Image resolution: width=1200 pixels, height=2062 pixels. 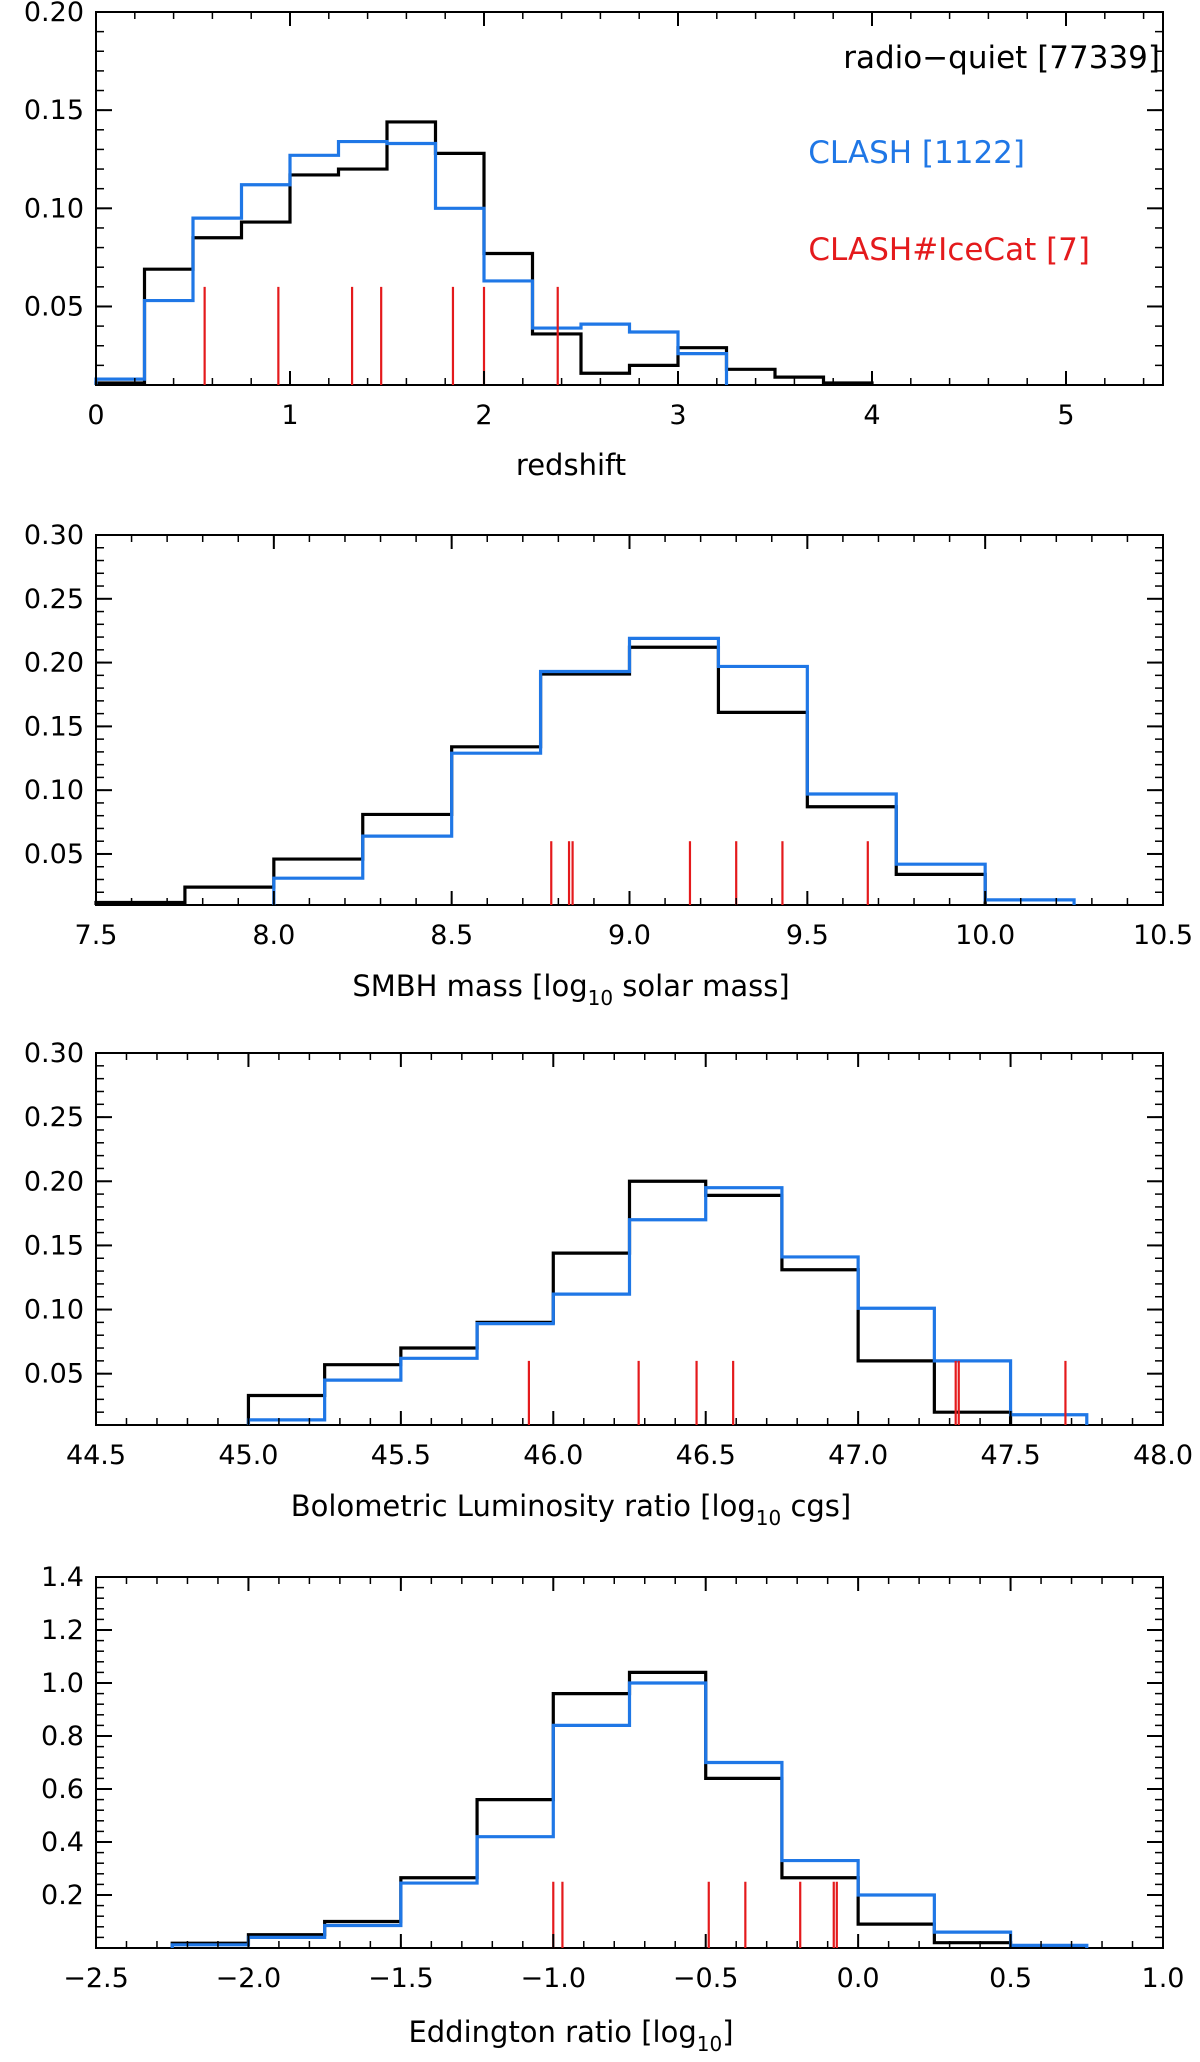 What do you see at coordinates (62, 1895) in the screenshot?
I see `eddington-ratio-y-tick-label: 0.2` at bounding box center [62, 1895].